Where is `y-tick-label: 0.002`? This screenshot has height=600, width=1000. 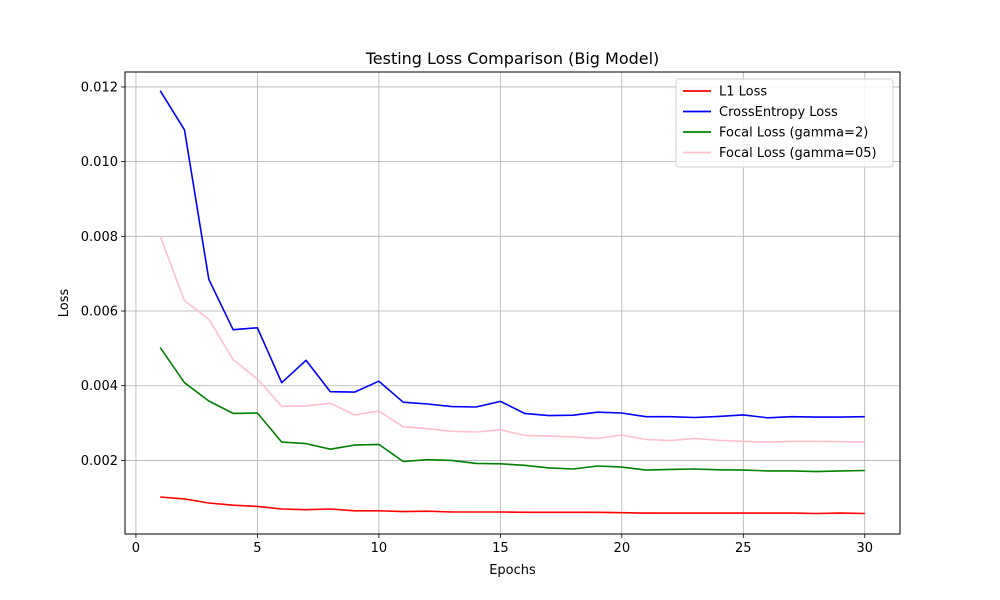 y-tick-label: 0.002 is located at coordinates (99, 461).